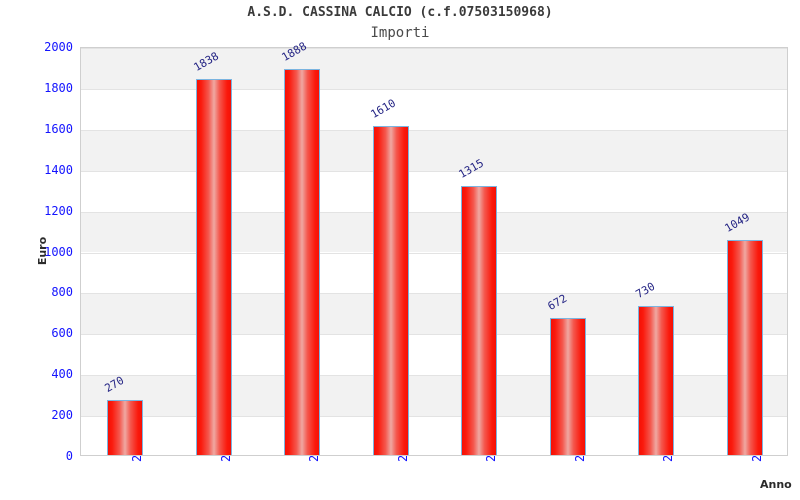 The height and width of the screenshot is (500, 800). What do you see at coordinates (62, 374) in the screenshot?
I see `y-tick-label: 400` at bounding box center [62, 374].